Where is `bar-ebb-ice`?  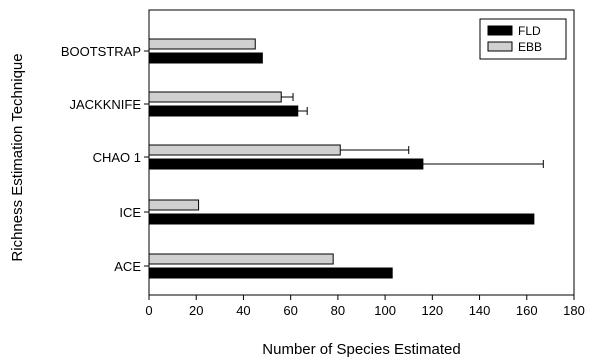
bar-ebb-ice is located at coordinates (174, 205).